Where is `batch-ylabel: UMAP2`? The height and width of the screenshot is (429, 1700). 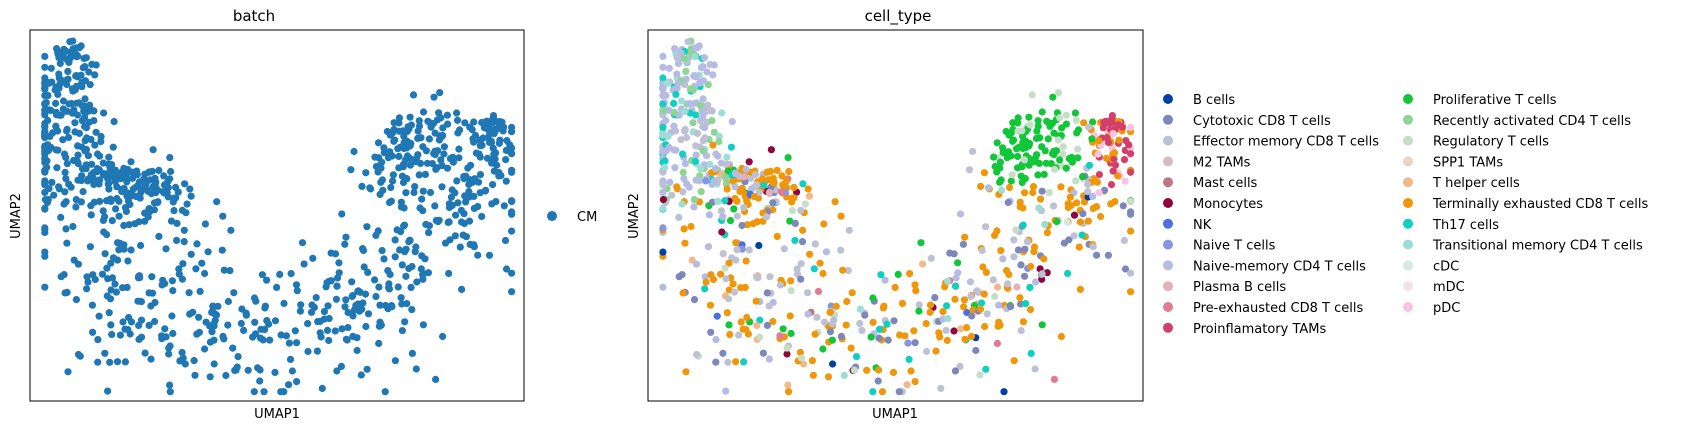 batch-ylabel: UMAP2 is located at coordinates (16, 216).